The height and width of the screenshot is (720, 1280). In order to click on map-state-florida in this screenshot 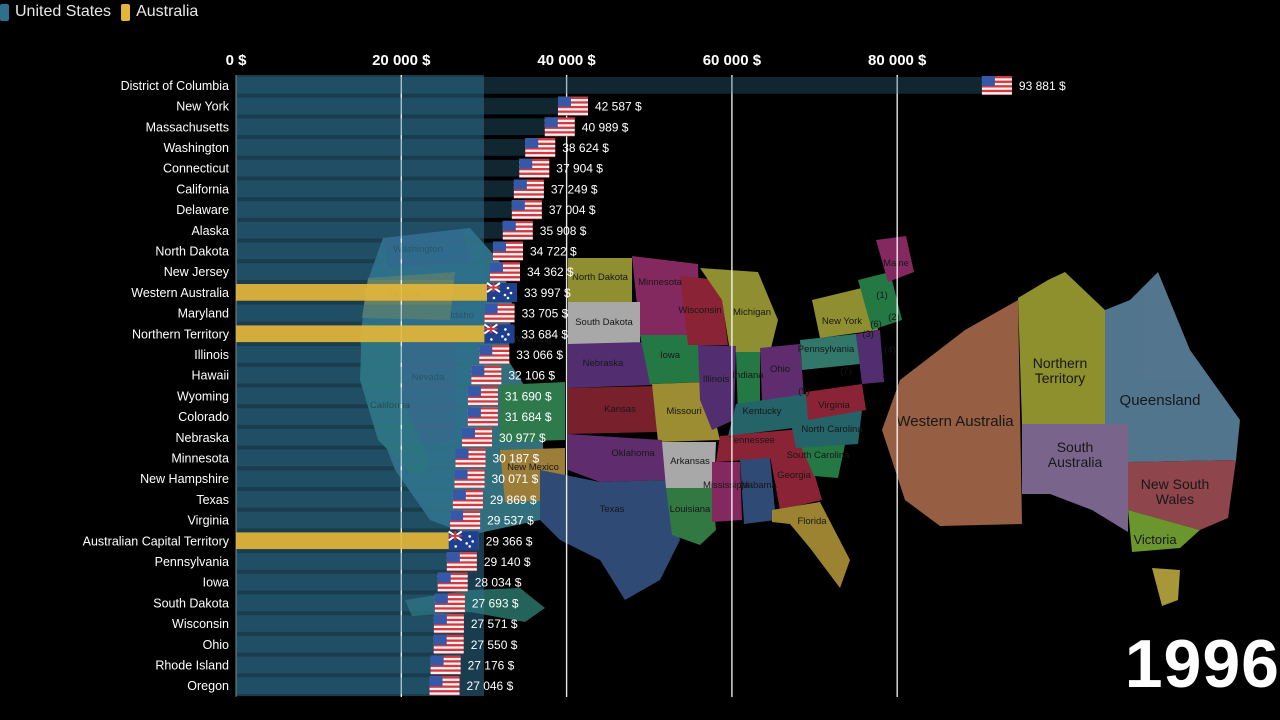, I will do `click(811, 545)`.